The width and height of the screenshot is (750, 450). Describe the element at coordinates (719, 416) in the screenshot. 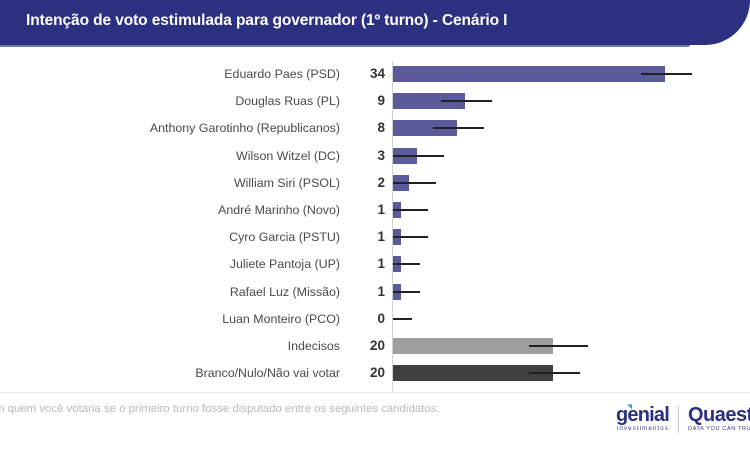

I see `quaest-logo-name: Quaest` at that location.